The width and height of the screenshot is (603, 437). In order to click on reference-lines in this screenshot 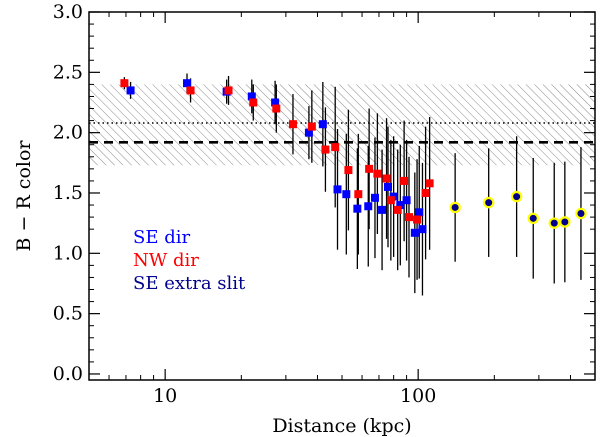, I will do `click(342, 133)`.